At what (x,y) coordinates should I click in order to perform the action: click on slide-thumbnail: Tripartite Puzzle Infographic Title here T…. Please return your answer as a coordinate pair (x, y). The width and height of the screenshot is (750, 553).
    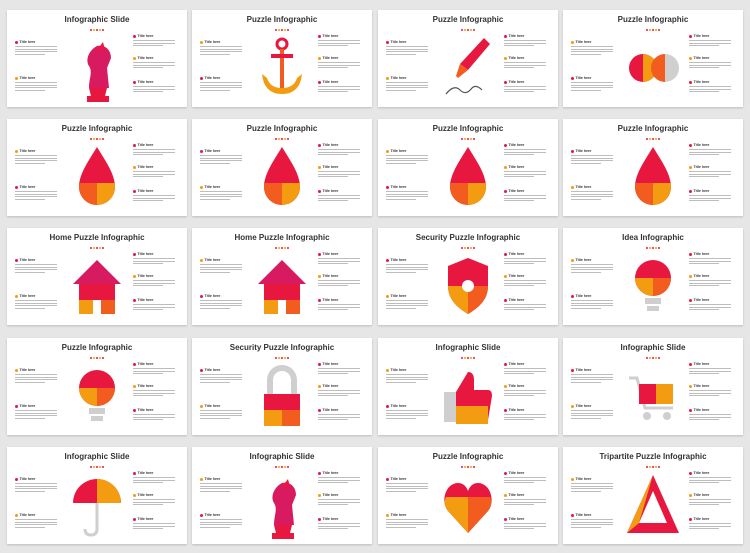
    Looking at the image, I should click on (653, 495).